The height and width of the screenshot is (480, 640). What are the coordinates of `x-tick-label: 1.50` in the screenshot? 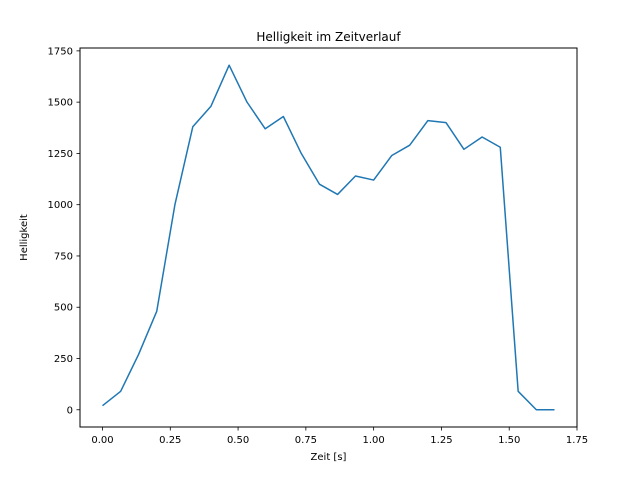 It's located at (509, 440).